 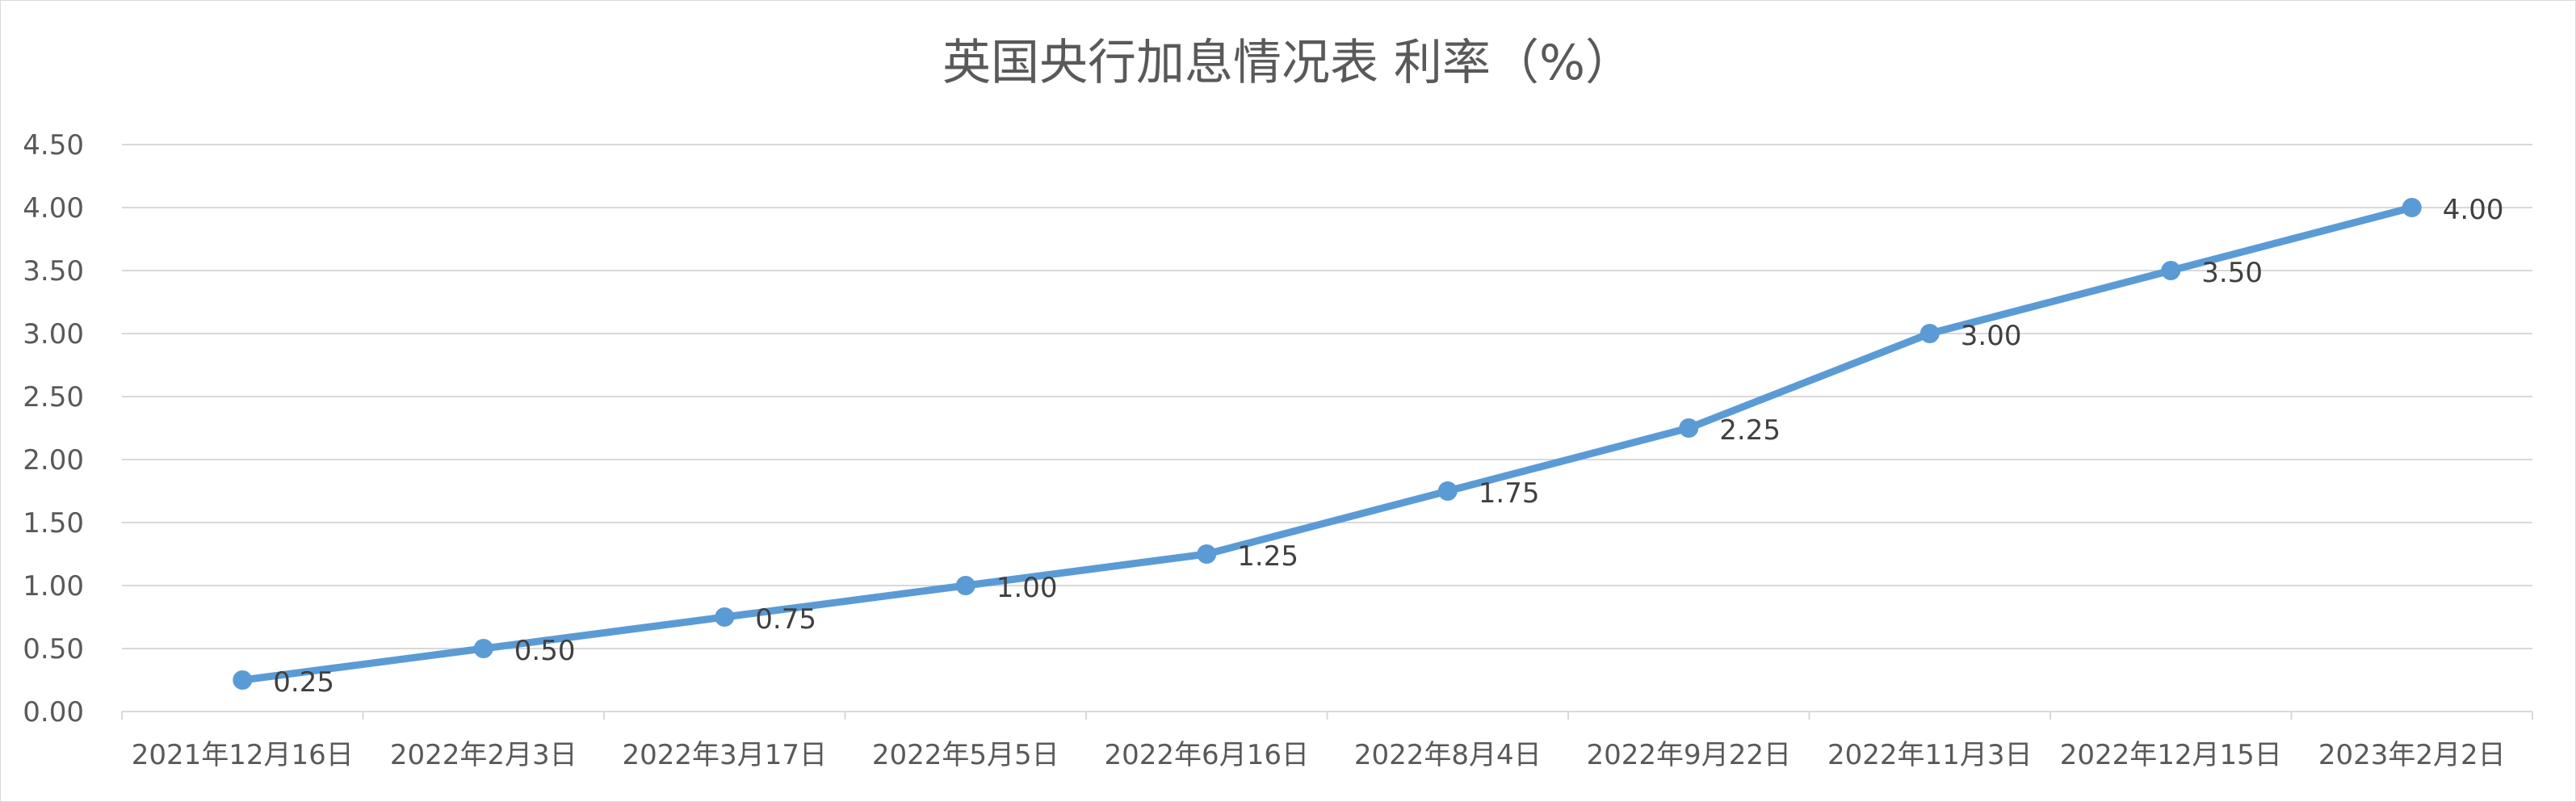 I want to click on x-tick-label: 2022年12月15日, so click(x=2171, y=755).